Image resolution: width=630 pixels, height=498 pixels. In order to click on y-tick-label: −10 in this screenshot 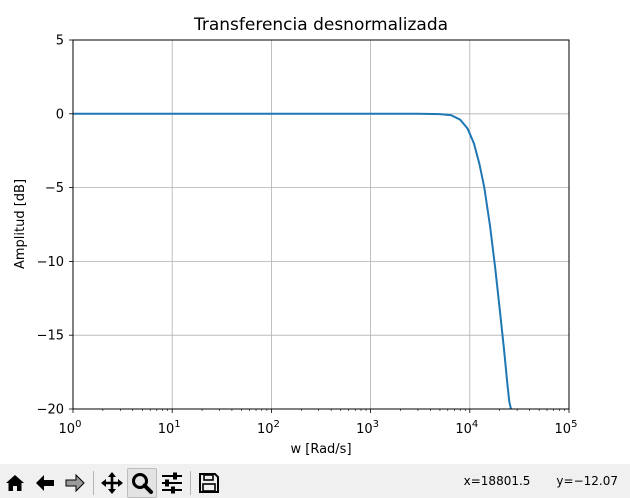, I will do `click(50, 262)`.